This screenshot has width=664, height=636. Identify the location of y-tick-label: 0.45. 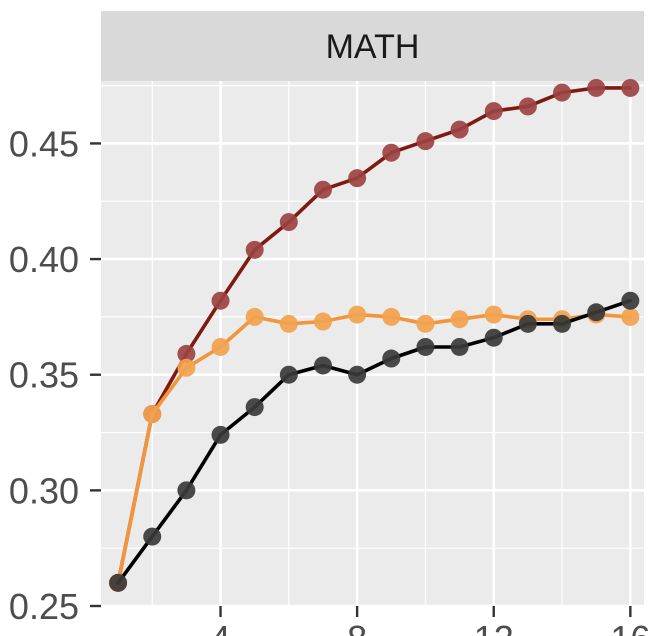
(44, 143).